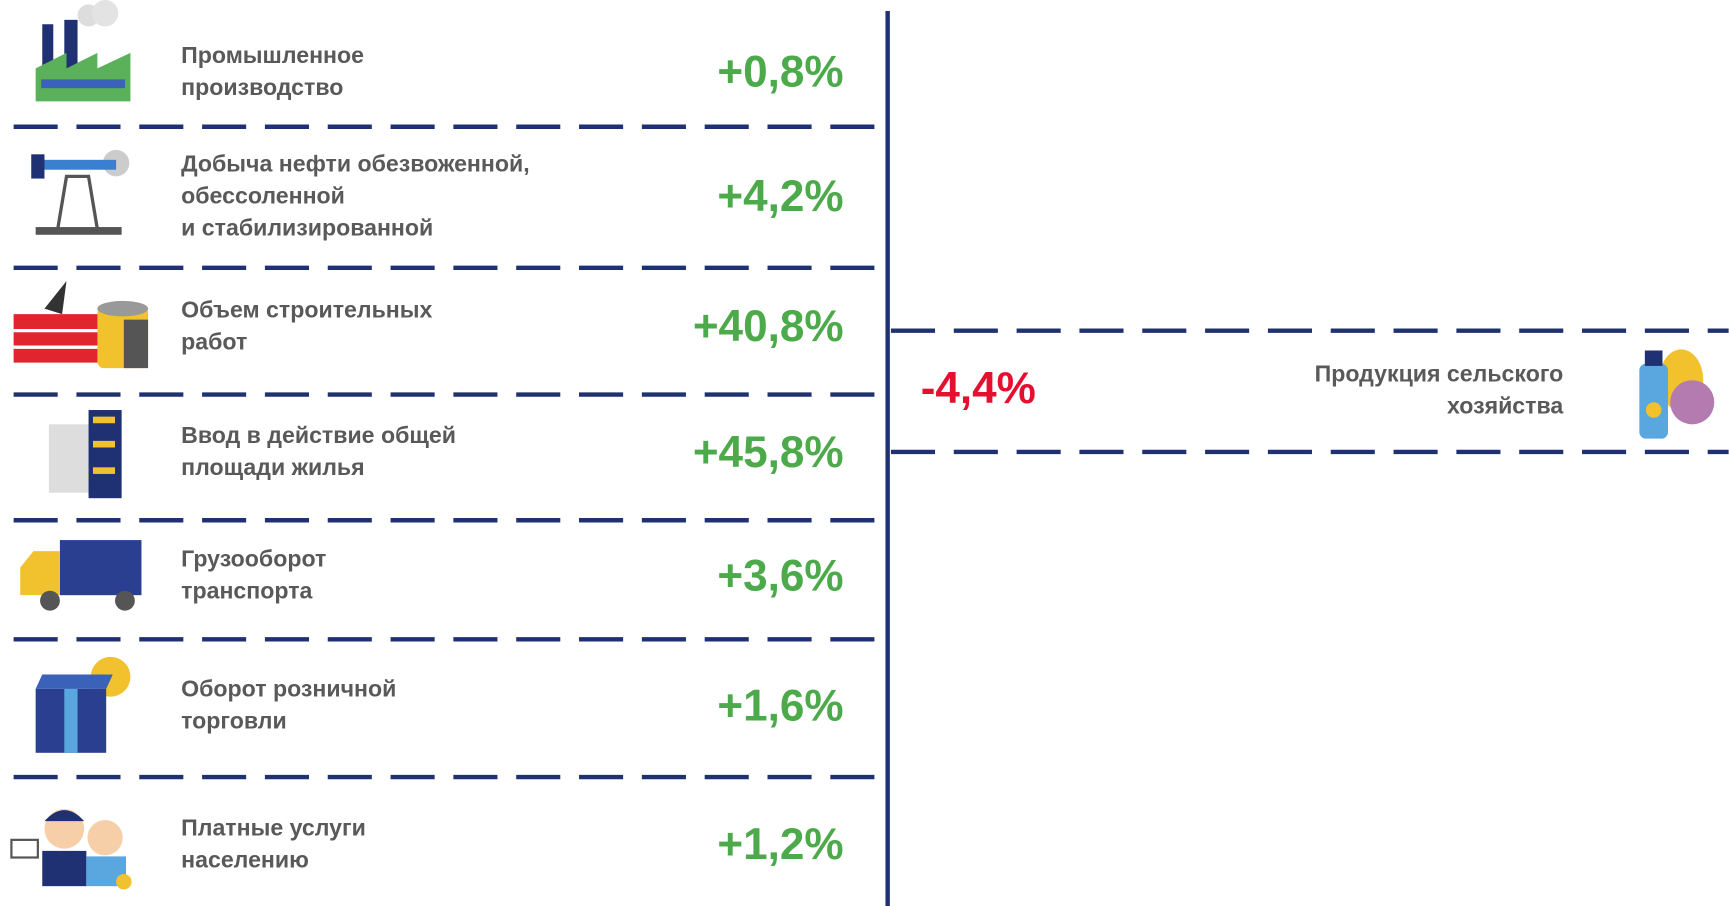 Image resolution: width=1729 pixels, height=906 pixels. I want to click on row-value: +3,6%, so click(780, 575).